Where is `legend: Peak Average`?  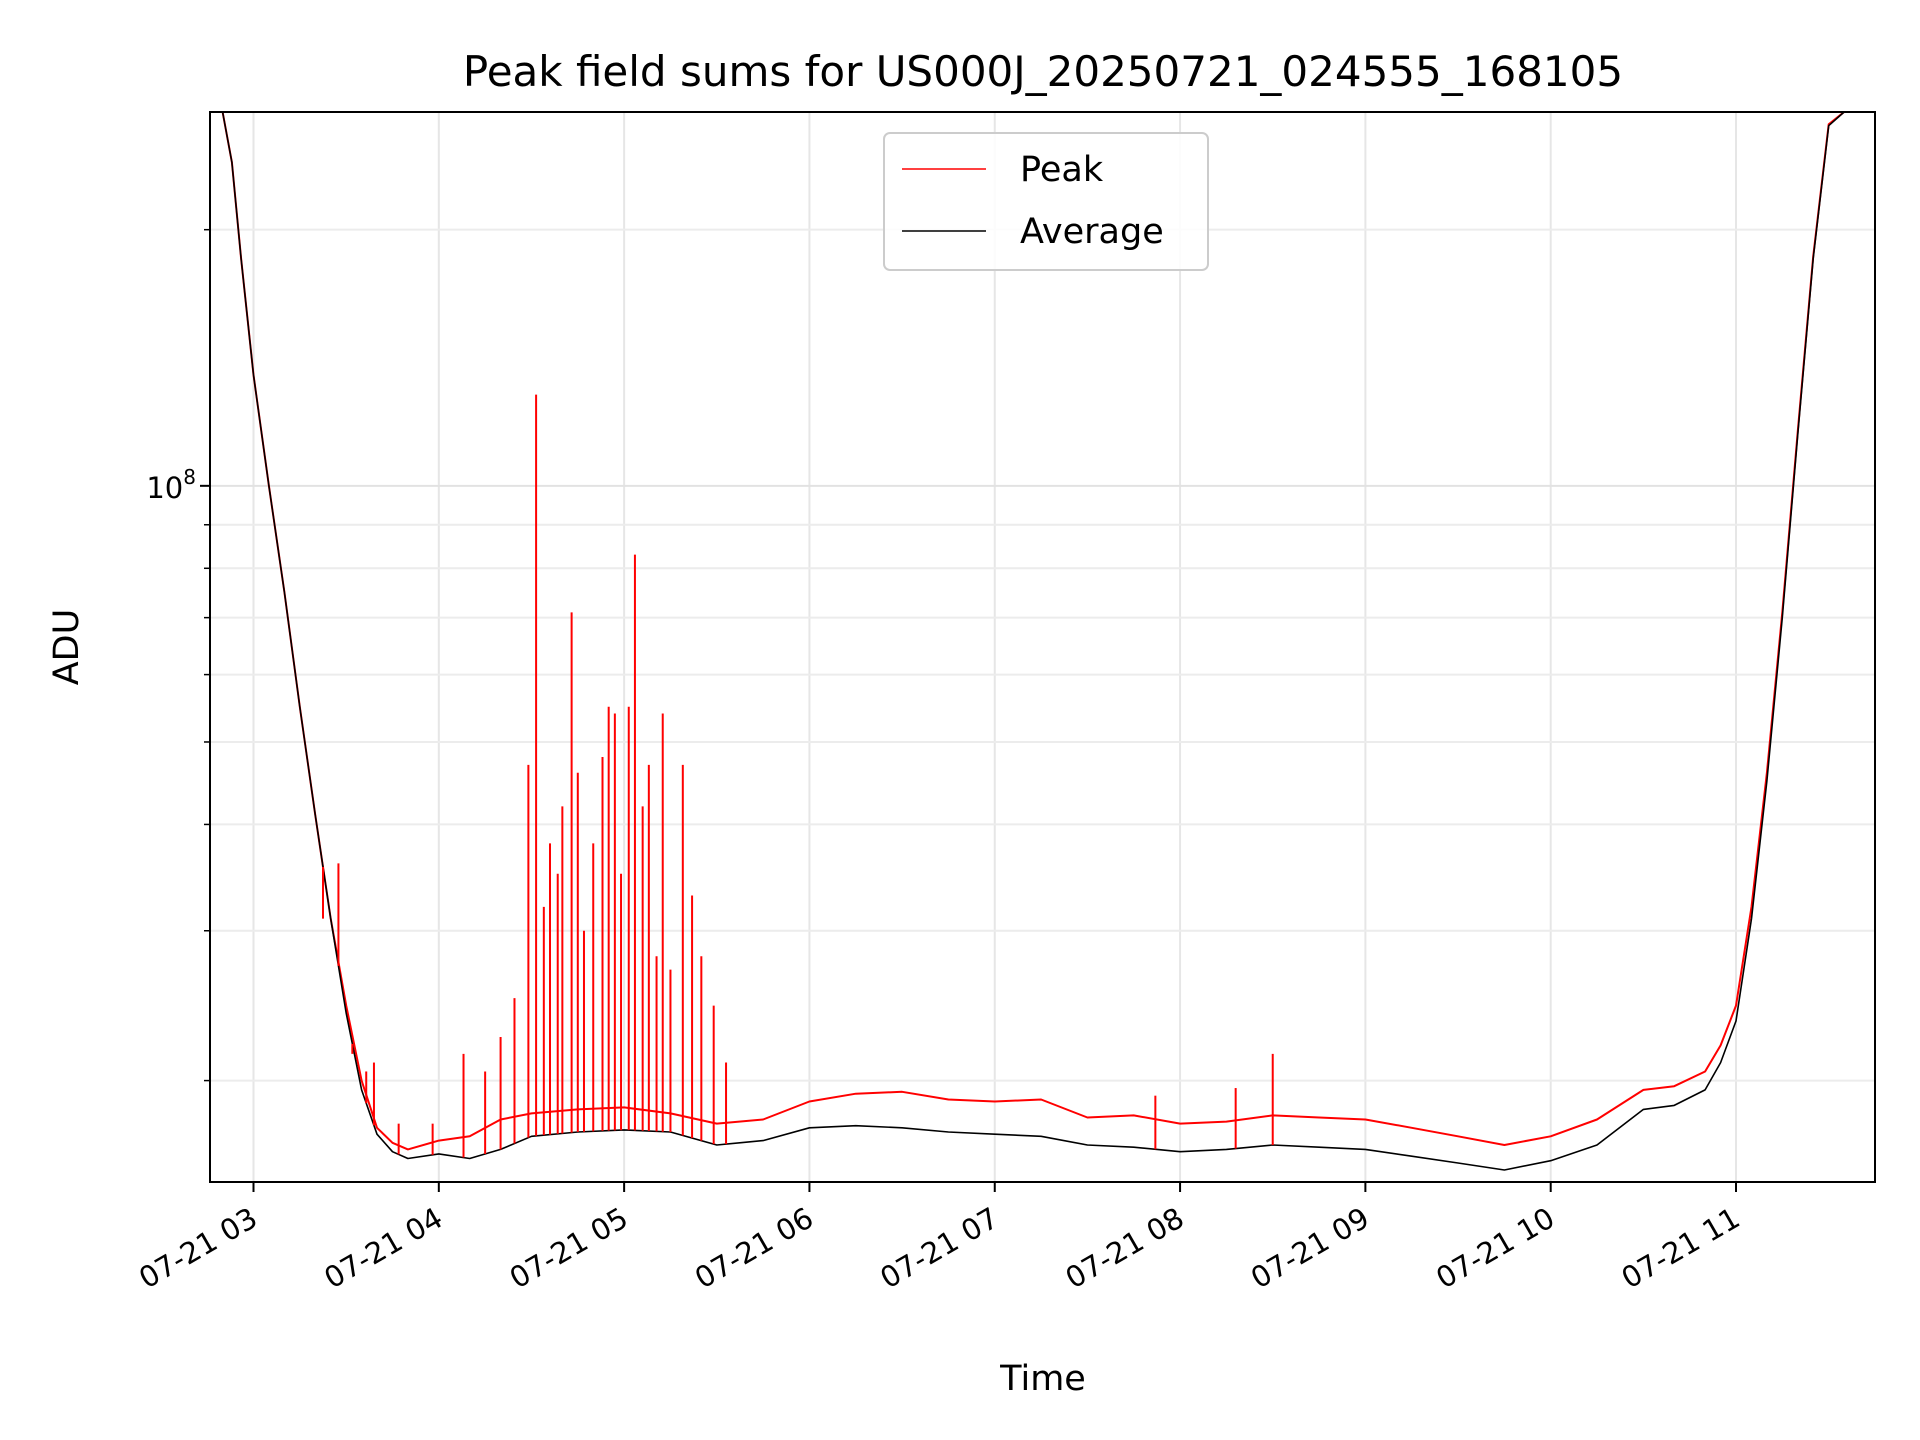 legend: Peak Average is located at coordinates (1046, 201).